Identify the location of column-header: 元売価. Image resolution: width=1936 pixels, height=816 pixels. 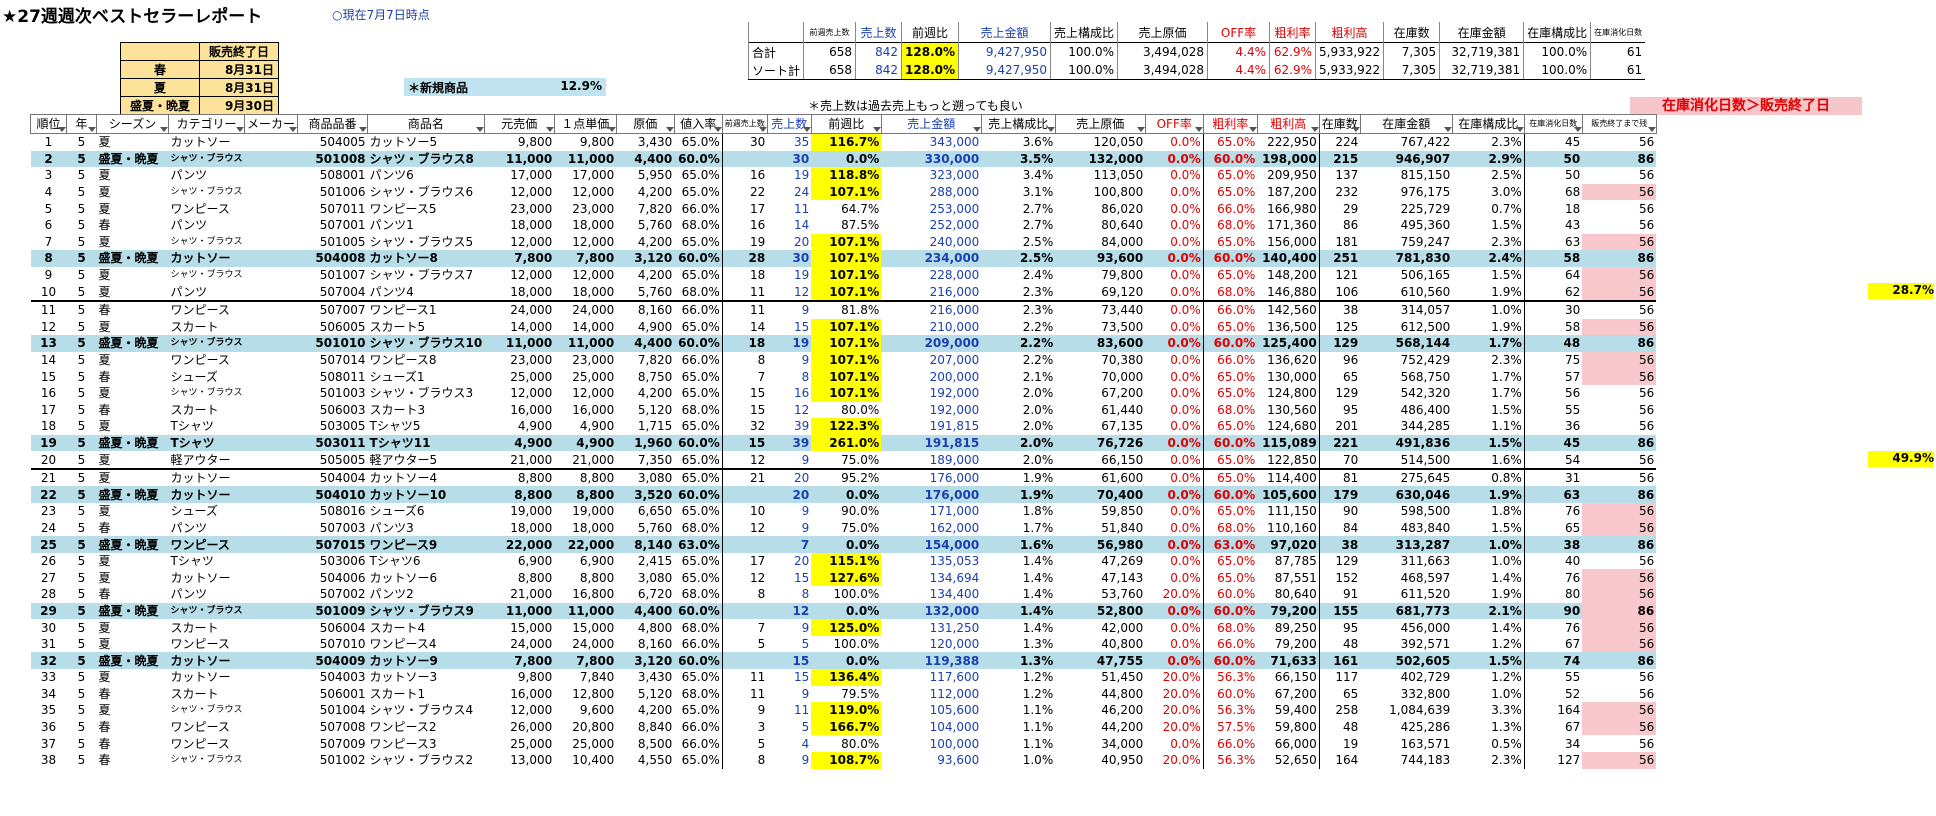
(519, 124).